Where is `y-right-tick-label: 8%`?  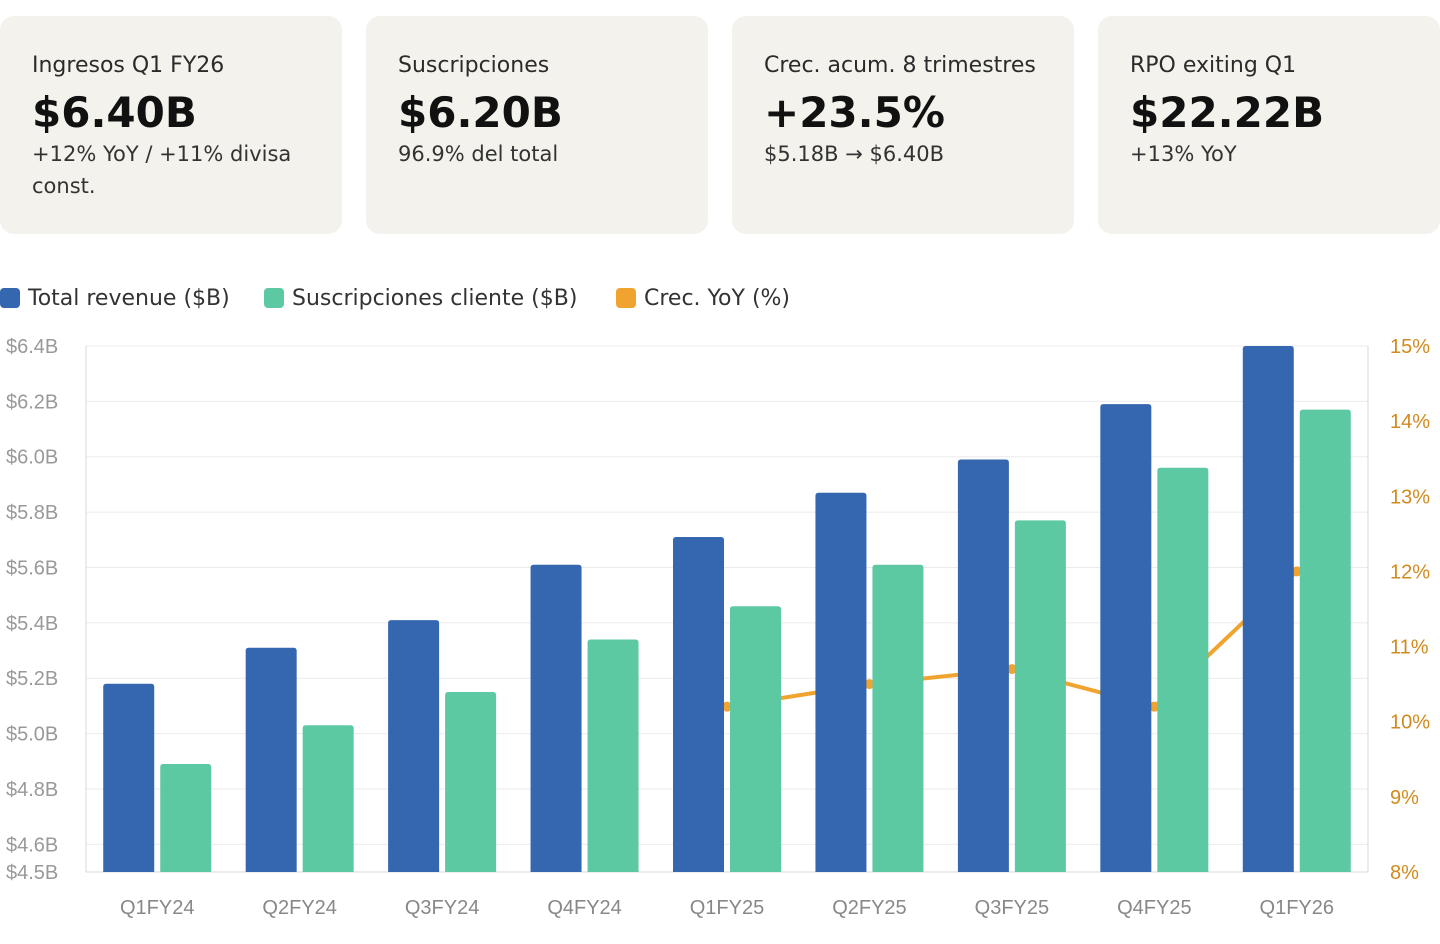 y-right-tick-label: 8% is located at coordinates (1404, 873).